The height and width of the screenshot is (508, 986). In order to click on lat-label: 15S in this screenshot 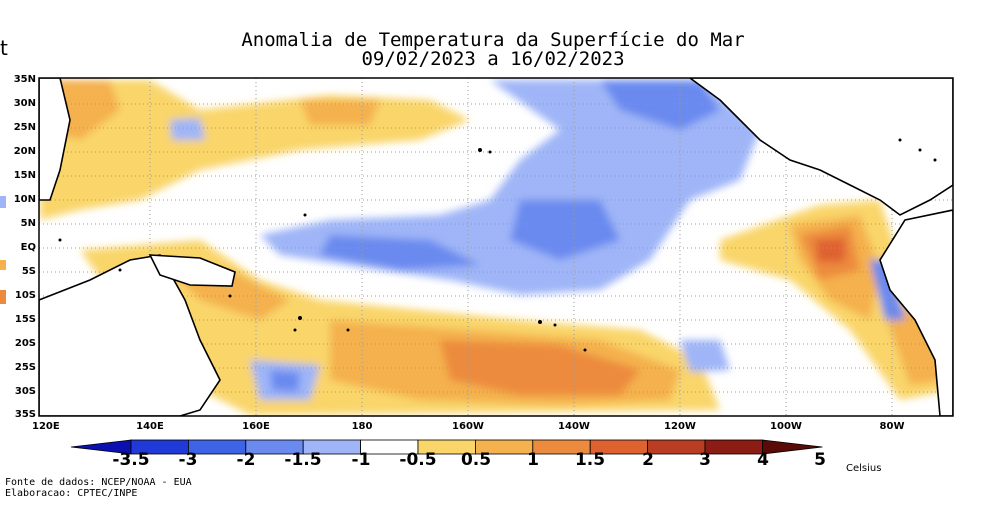, I will do `click(25, 319)`.